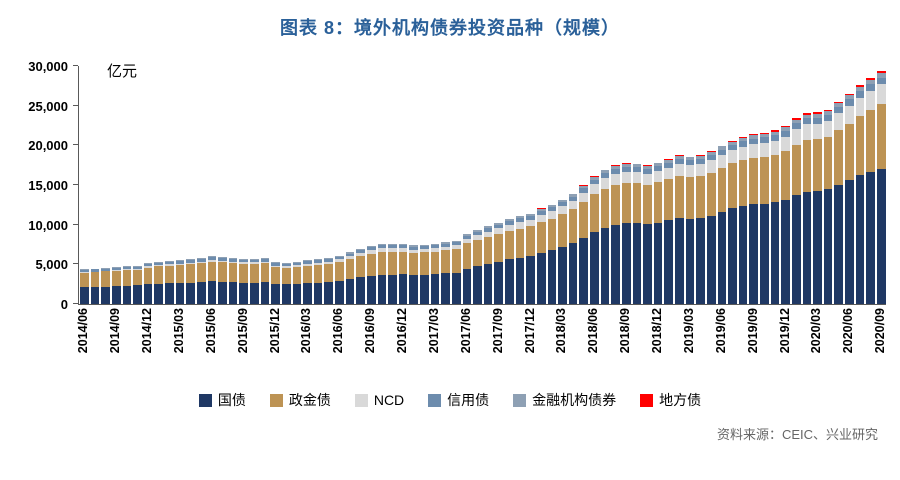 The image size is (900, 480). Describe the element at coordinates (488, 185) in the screenshot. I see `bar-2017/08` at that location.